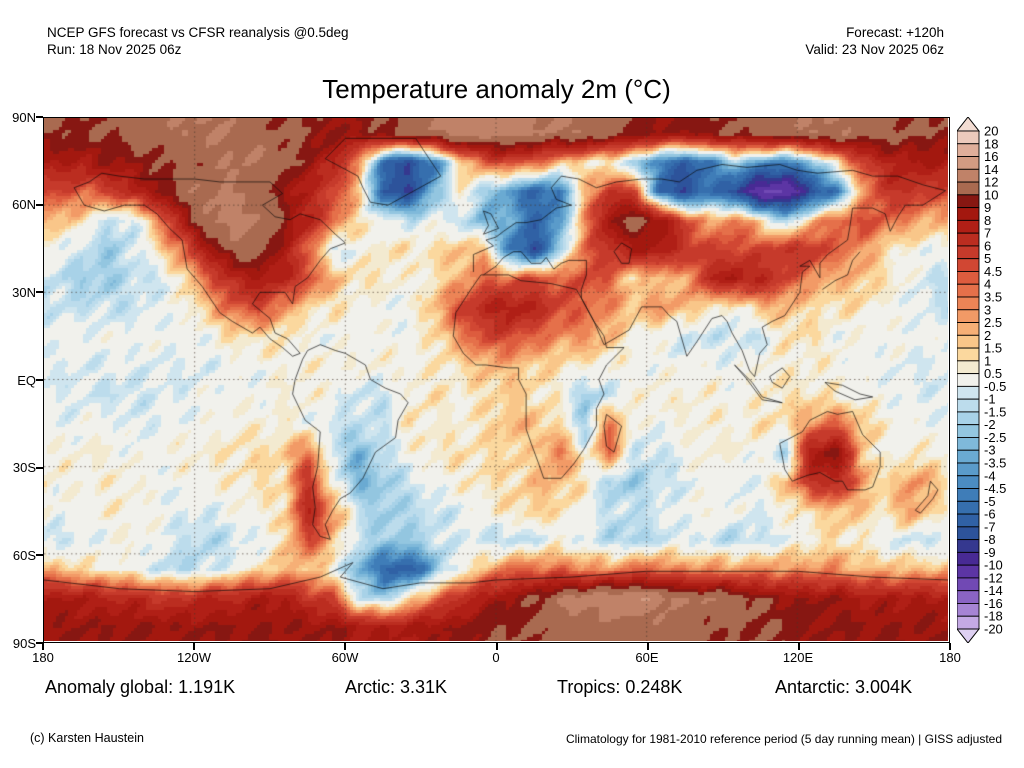 This screenshot has height=768, width=1024. What do you see at coordinates (345, 657) in the screenshot?
I see `x-axis-label-60w: 60W` at bounding box center [345, 657].